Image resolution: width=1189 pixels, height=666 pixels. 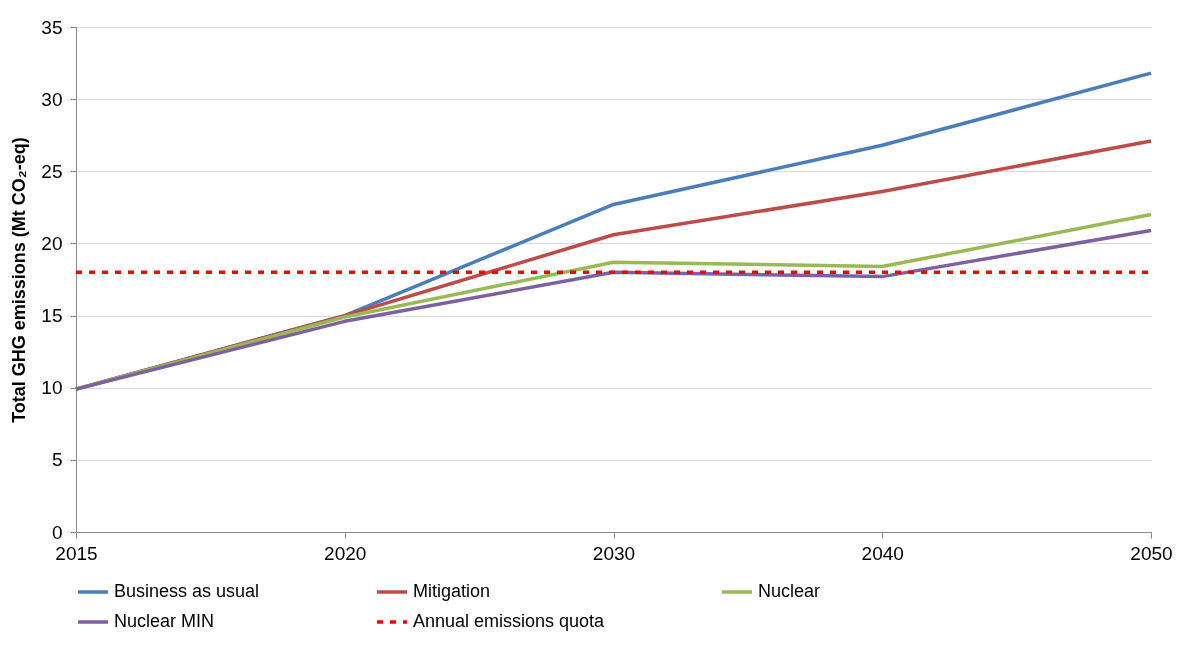 What do you see at coordinates (452, 591) in the screenshot?
I see `legend-label: Mitigation` at bounding box center [452, 591].